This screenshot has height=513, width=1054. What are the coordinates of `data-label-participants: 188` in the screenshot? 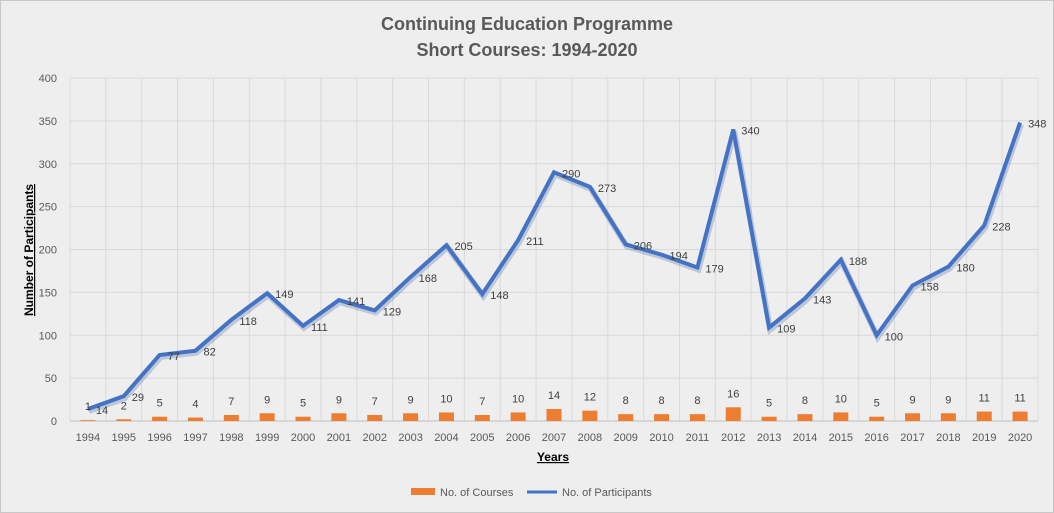 It's located at (858, 262).